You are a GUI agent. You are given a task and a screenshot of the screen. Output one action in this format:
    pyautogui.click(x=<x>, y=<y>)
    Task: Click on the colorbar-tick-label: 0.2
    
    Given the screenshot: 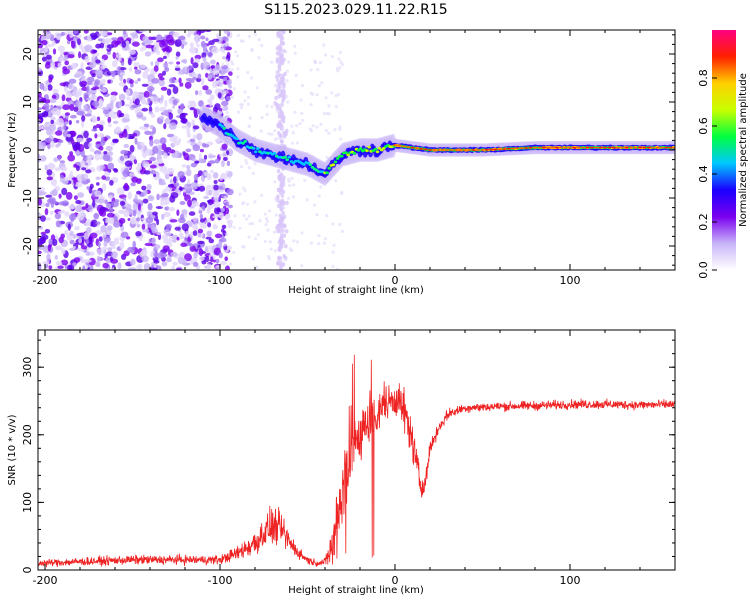 What is the action you would take?
    pyautogui.click(x=703, y=222)
    